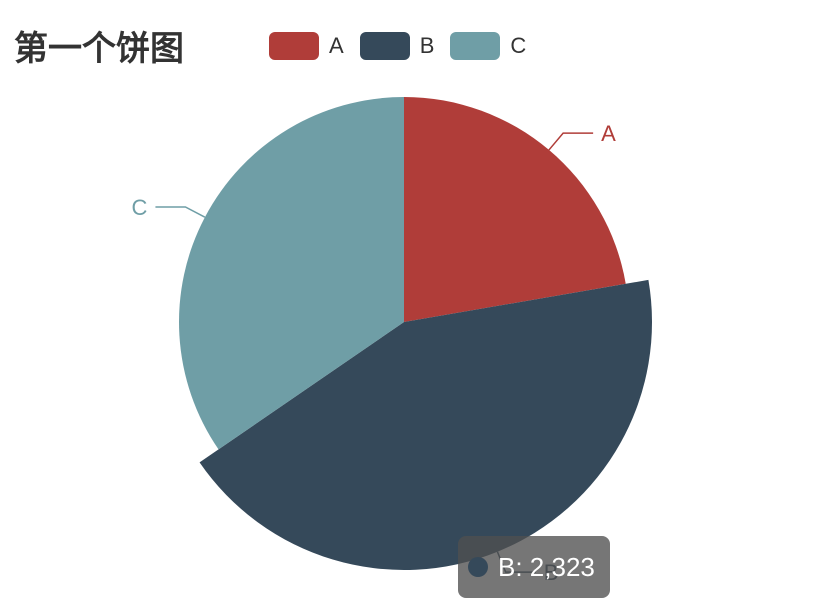  I want to click on tooltip-value: 2,323, so click(562, 566).